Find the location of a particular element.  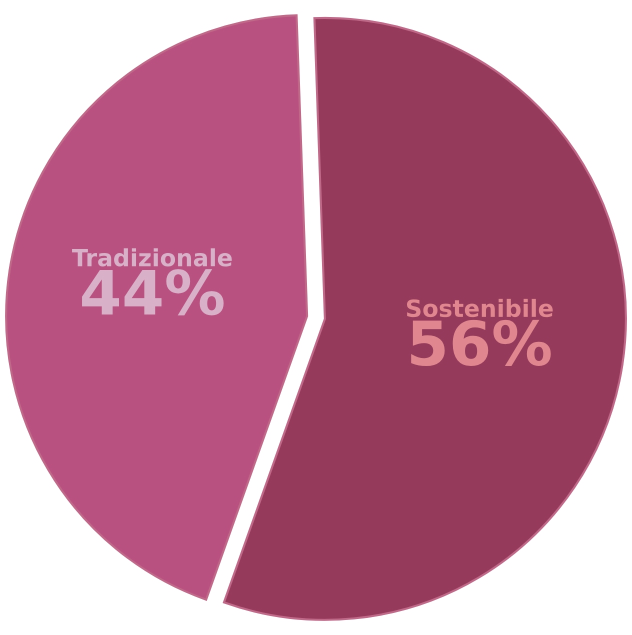

data-label: 56% is located at coordinates (481, 343).